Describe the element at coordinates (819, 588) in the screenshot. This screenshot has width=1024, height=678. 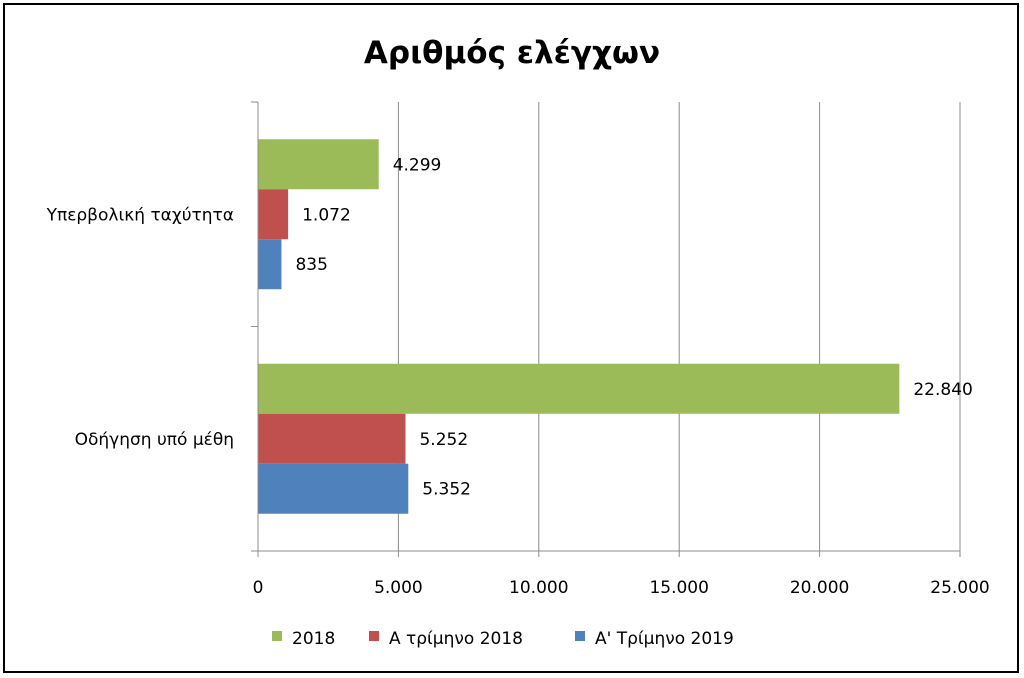
I see `x-tick-label: 20.000` at that location.